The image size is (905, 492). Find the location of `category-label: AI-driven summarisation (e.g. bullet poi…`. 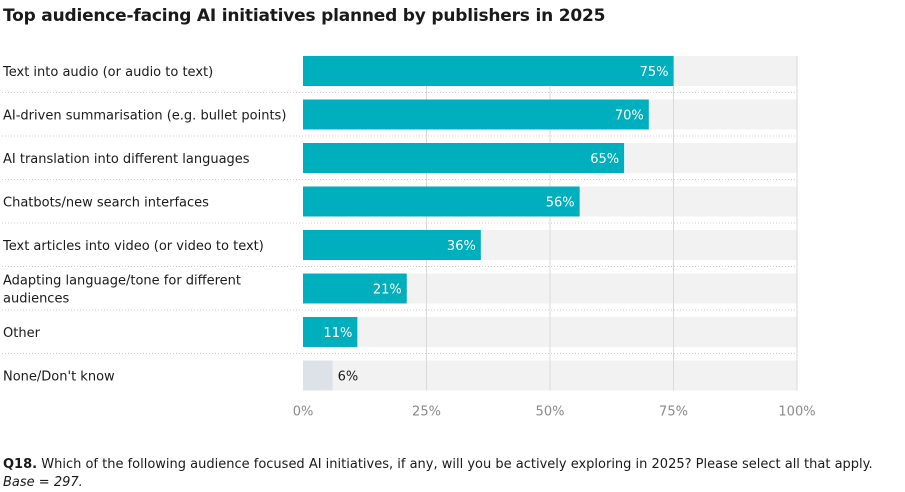

category-label: AI-driven summarisation (e.g. bullet poi… is located at coordinates (144, 116).